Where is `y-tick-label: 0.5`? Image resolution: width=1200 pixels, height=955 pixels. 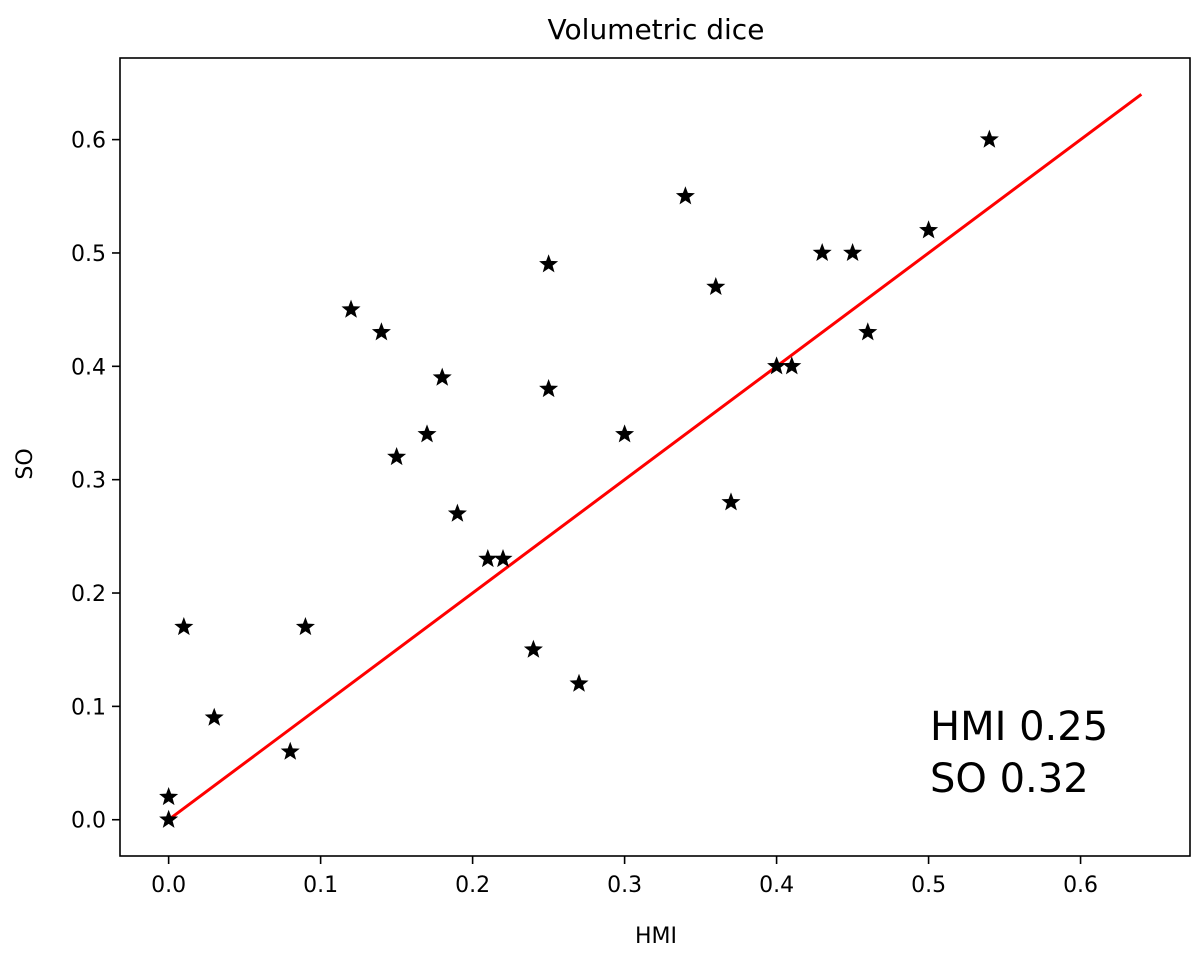
y-tick-label: 0.5 is located at coordinates (88, 254).